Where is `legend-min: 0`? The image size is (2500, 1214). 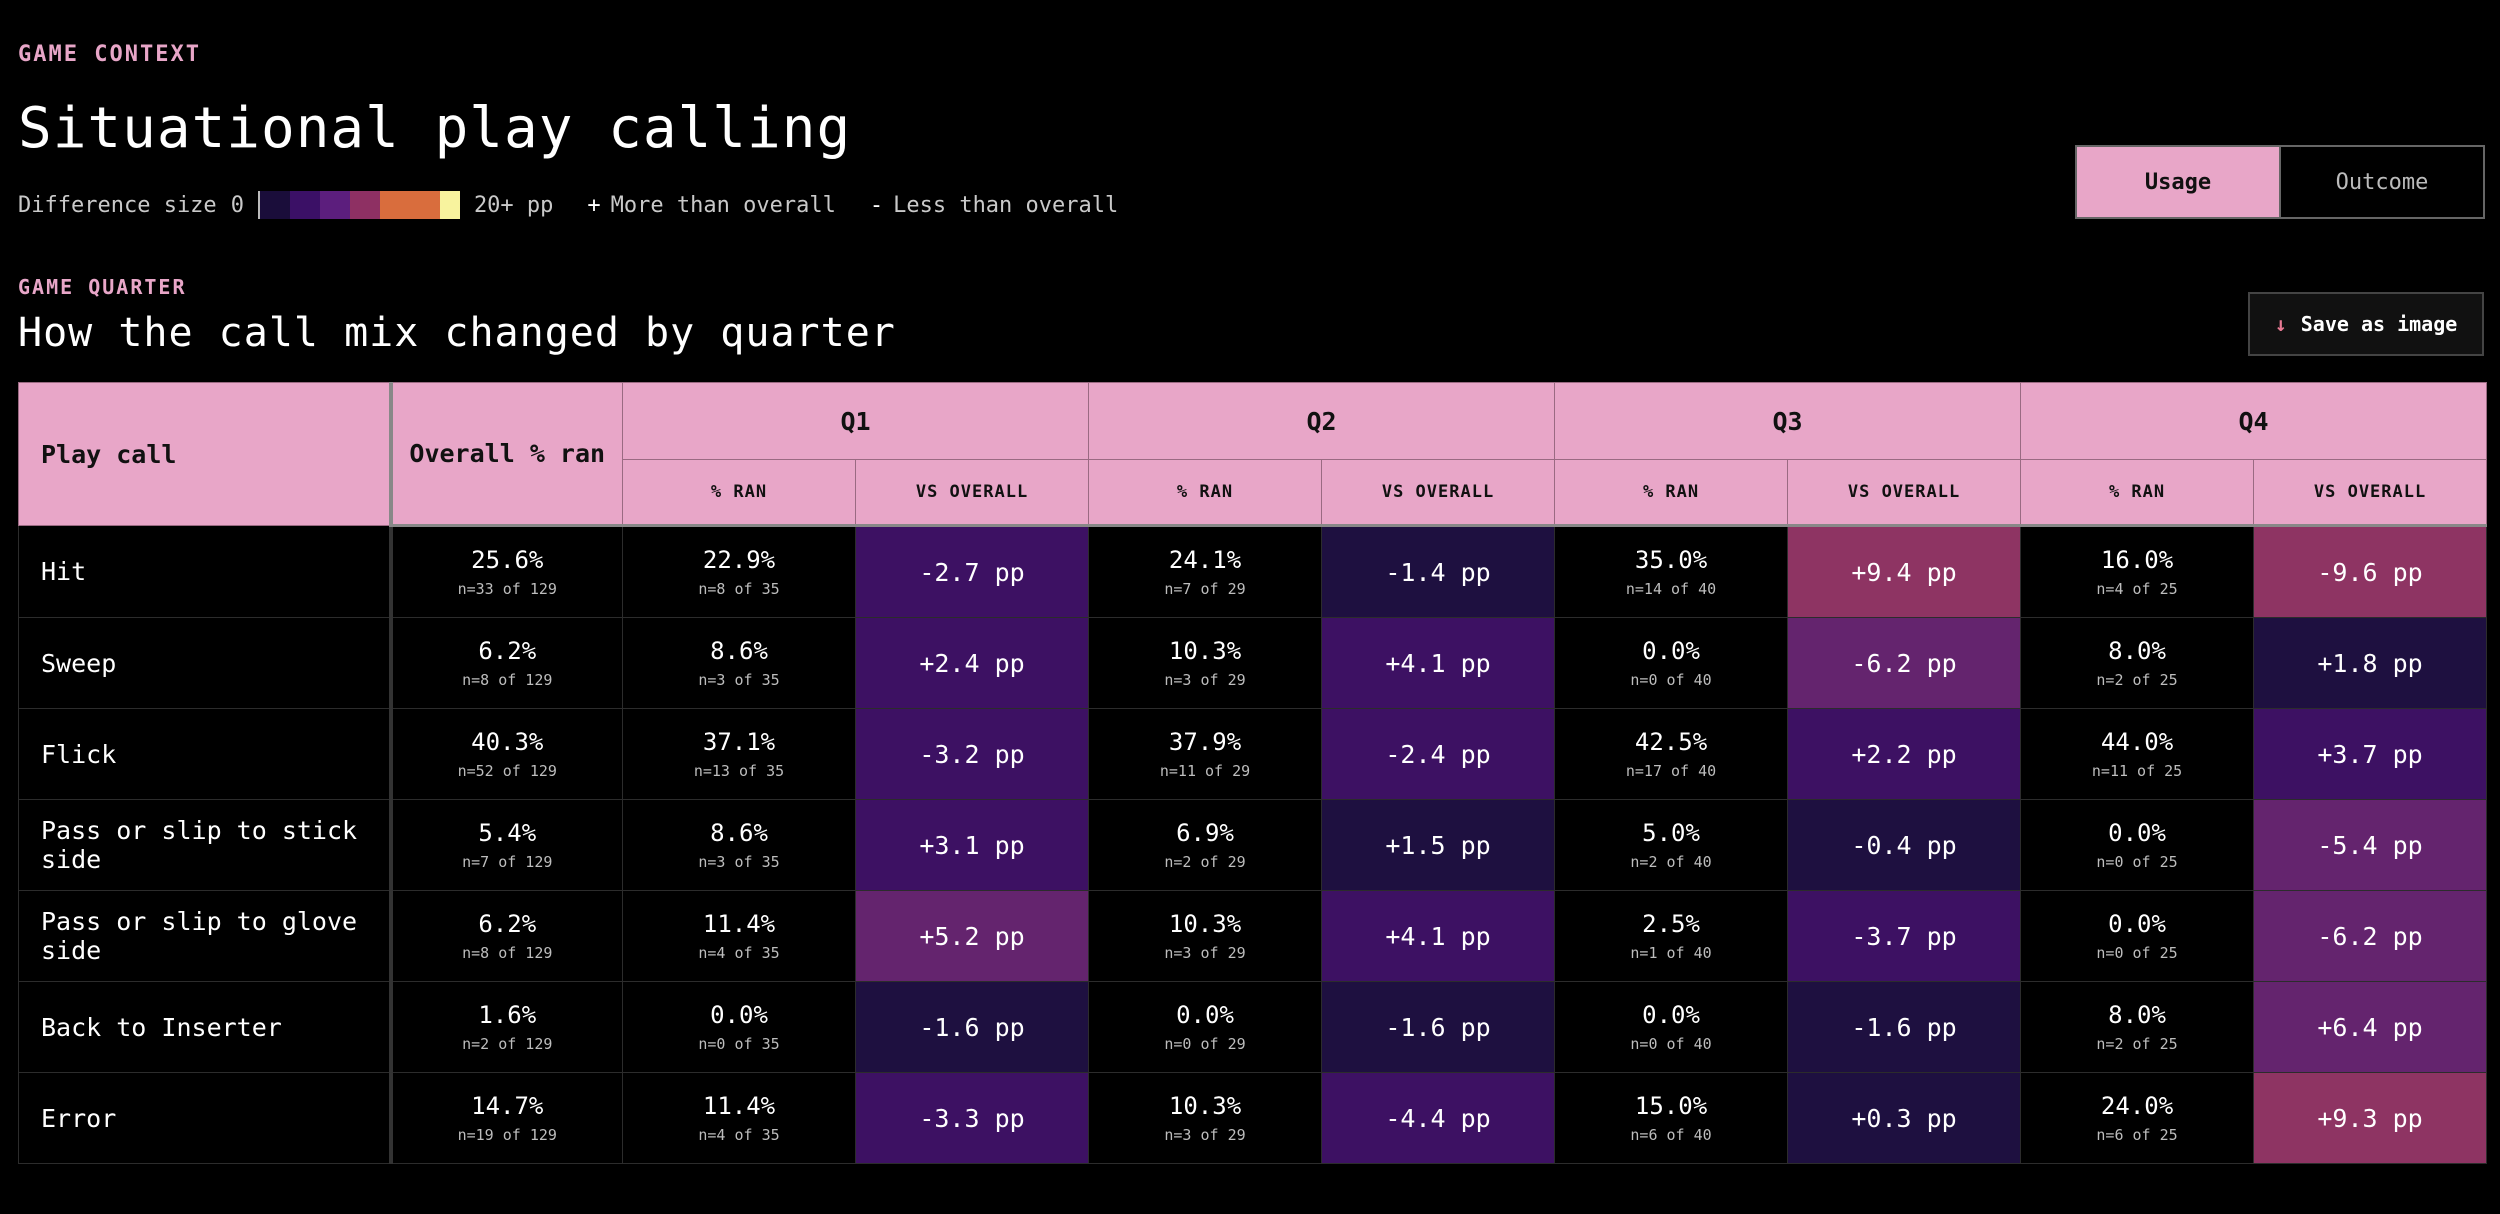 legend-min: 0 is located at coordinates (237, 205).